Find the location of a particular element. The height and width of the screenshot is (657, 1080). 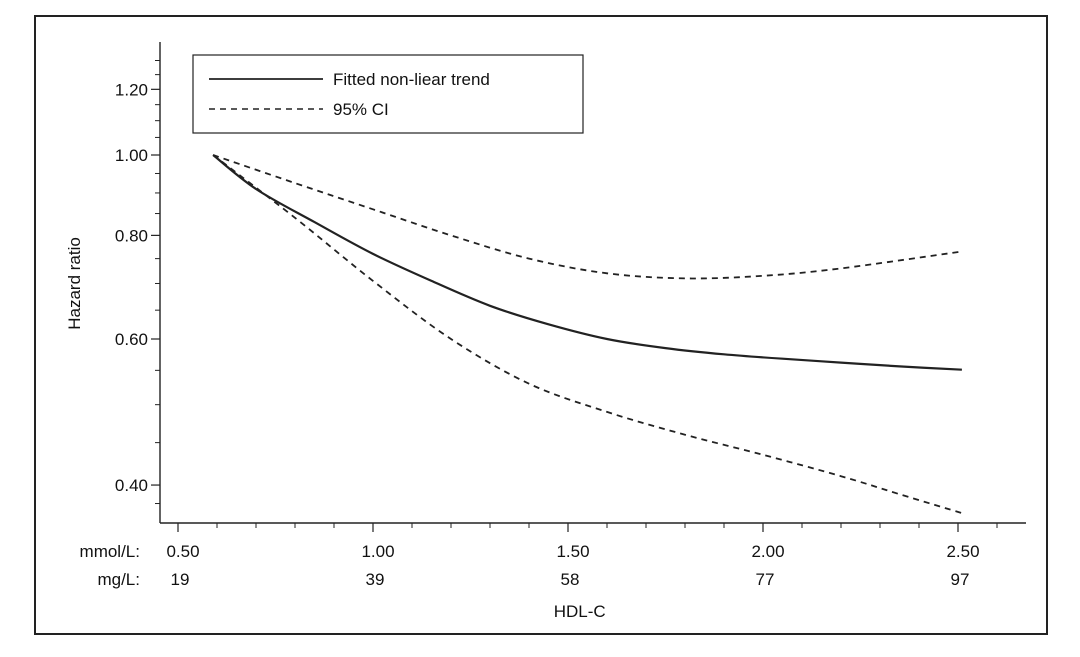

y-tick-label: 1.20 is located at coordinates (131, 89).